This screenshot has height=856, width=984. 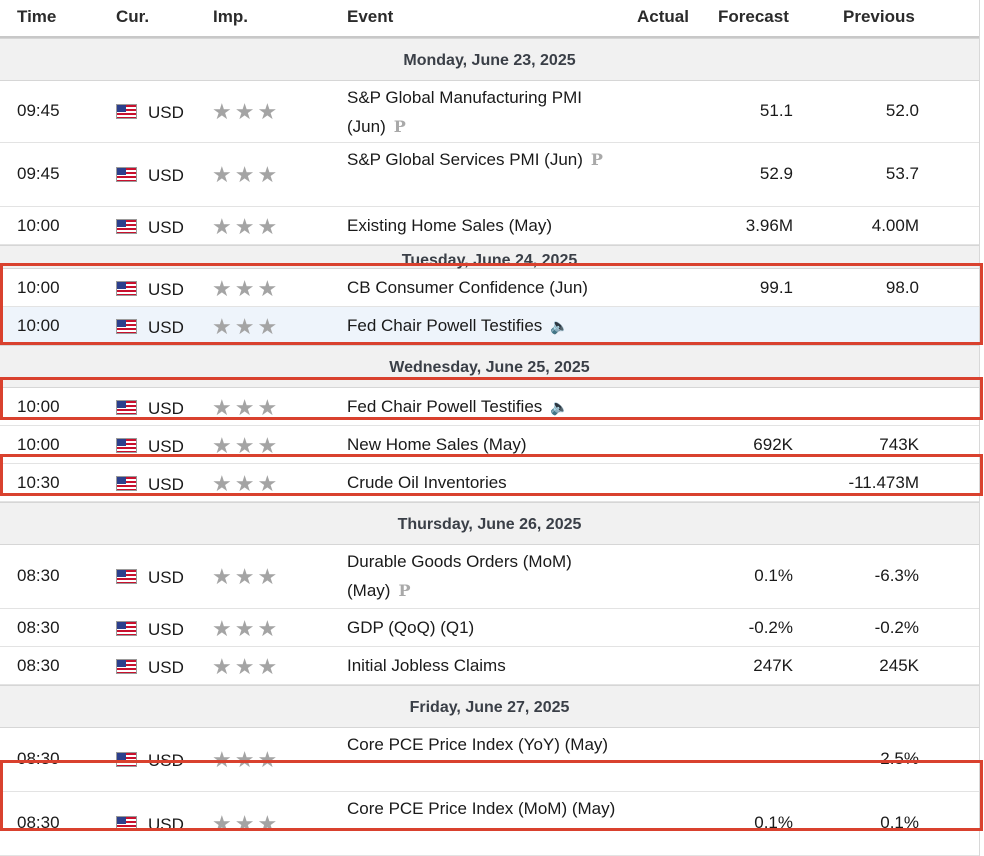 What do you see at coordinates (133, 16) in the screenshot?
I see `header-currency: Cur.` at bounding box center [133, 16].